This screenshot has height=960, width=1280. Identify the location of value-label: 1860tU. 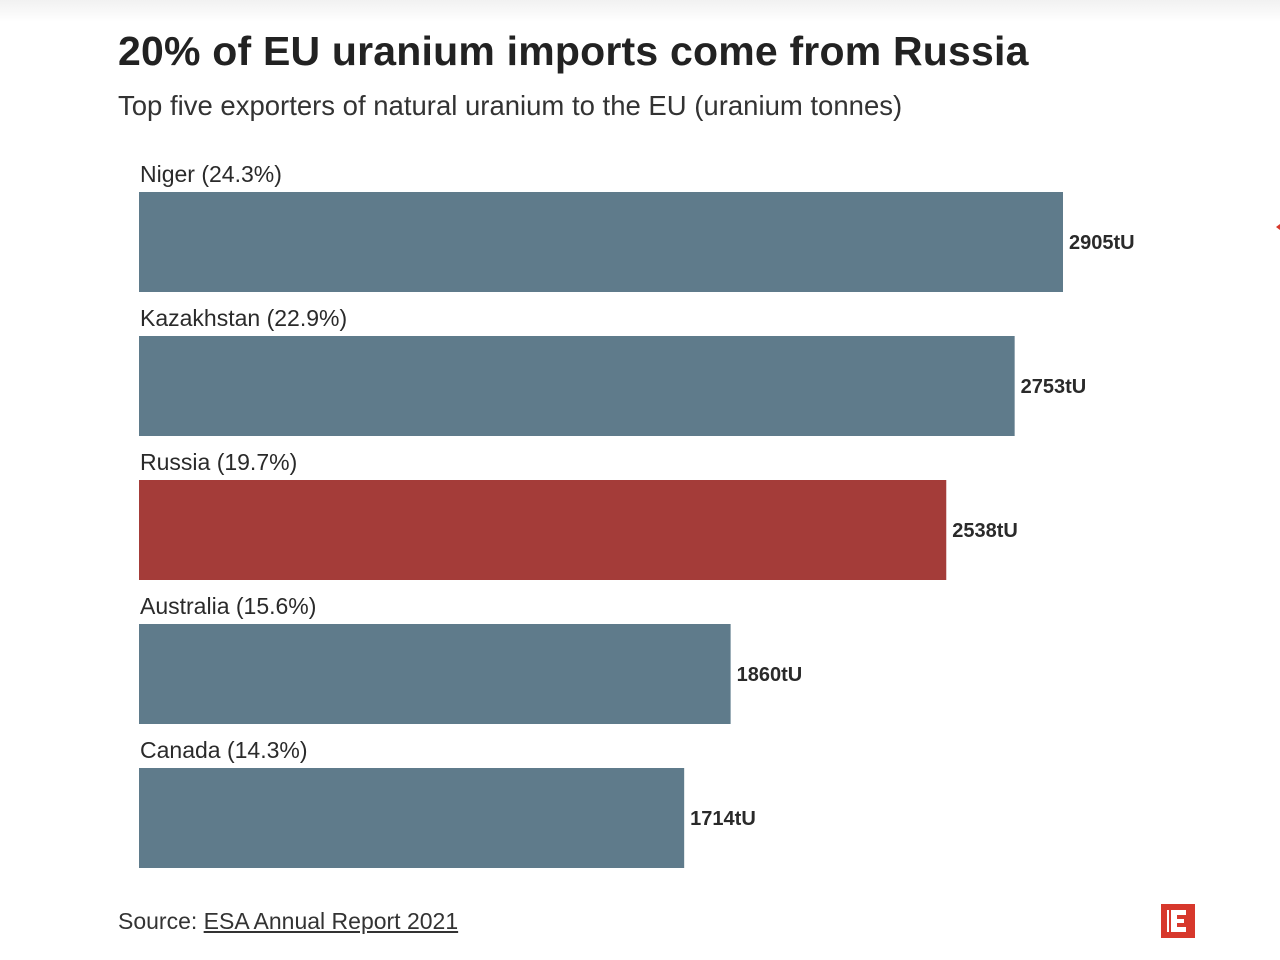
(770, 675).